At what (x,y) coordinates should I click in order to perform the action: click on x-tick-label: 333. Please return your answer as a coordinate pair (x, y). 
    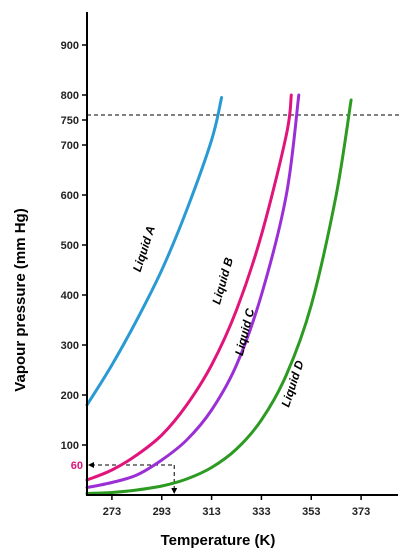
    Looking at the image, I should click on (261, 512).